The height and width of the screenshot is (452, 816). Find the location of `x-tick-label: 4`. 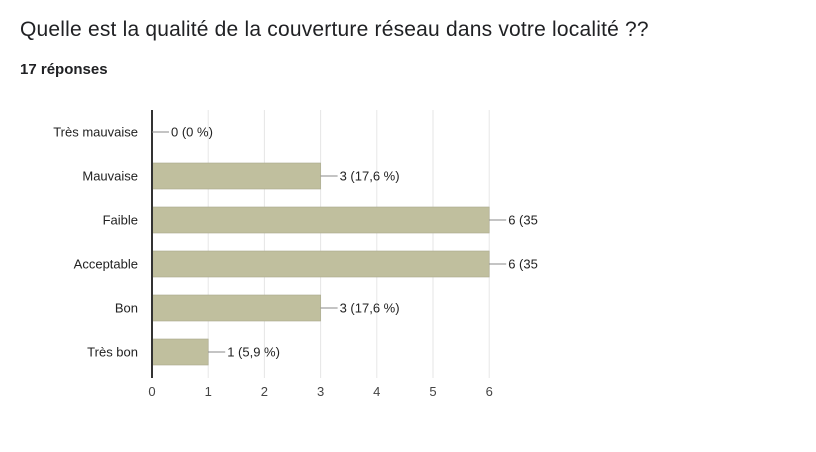

x-tick-label: 4 is located at coordinates (376, 391).